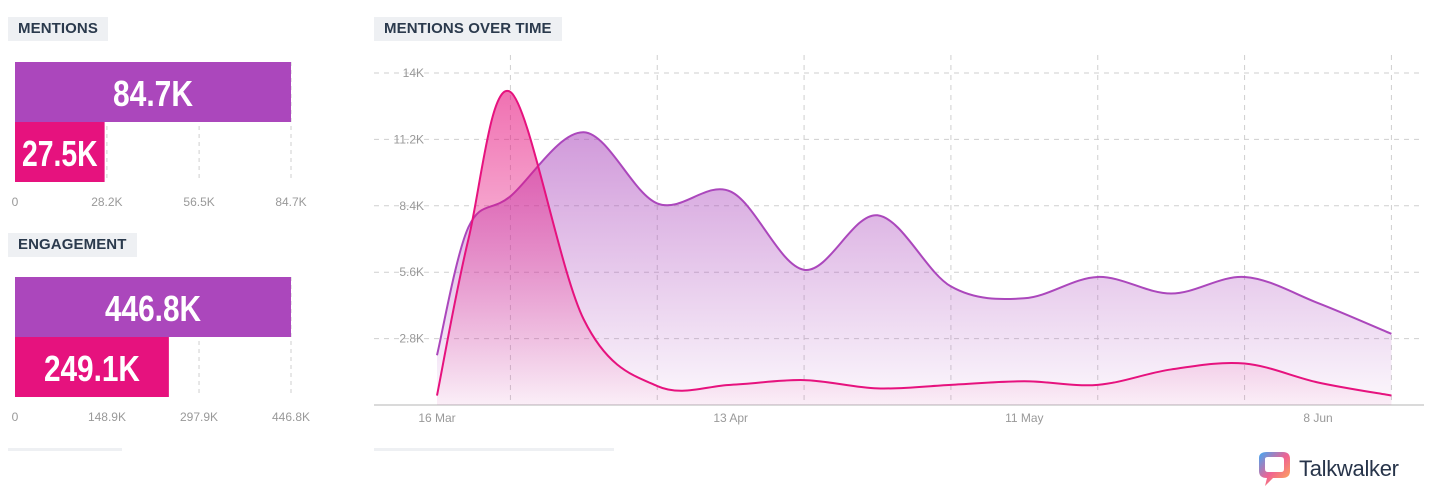  What do you see at coordinates (1024, 418) in the screenshot?
I see `x-axis-tick-label: 11 May` at bounding box center [1024, 418].